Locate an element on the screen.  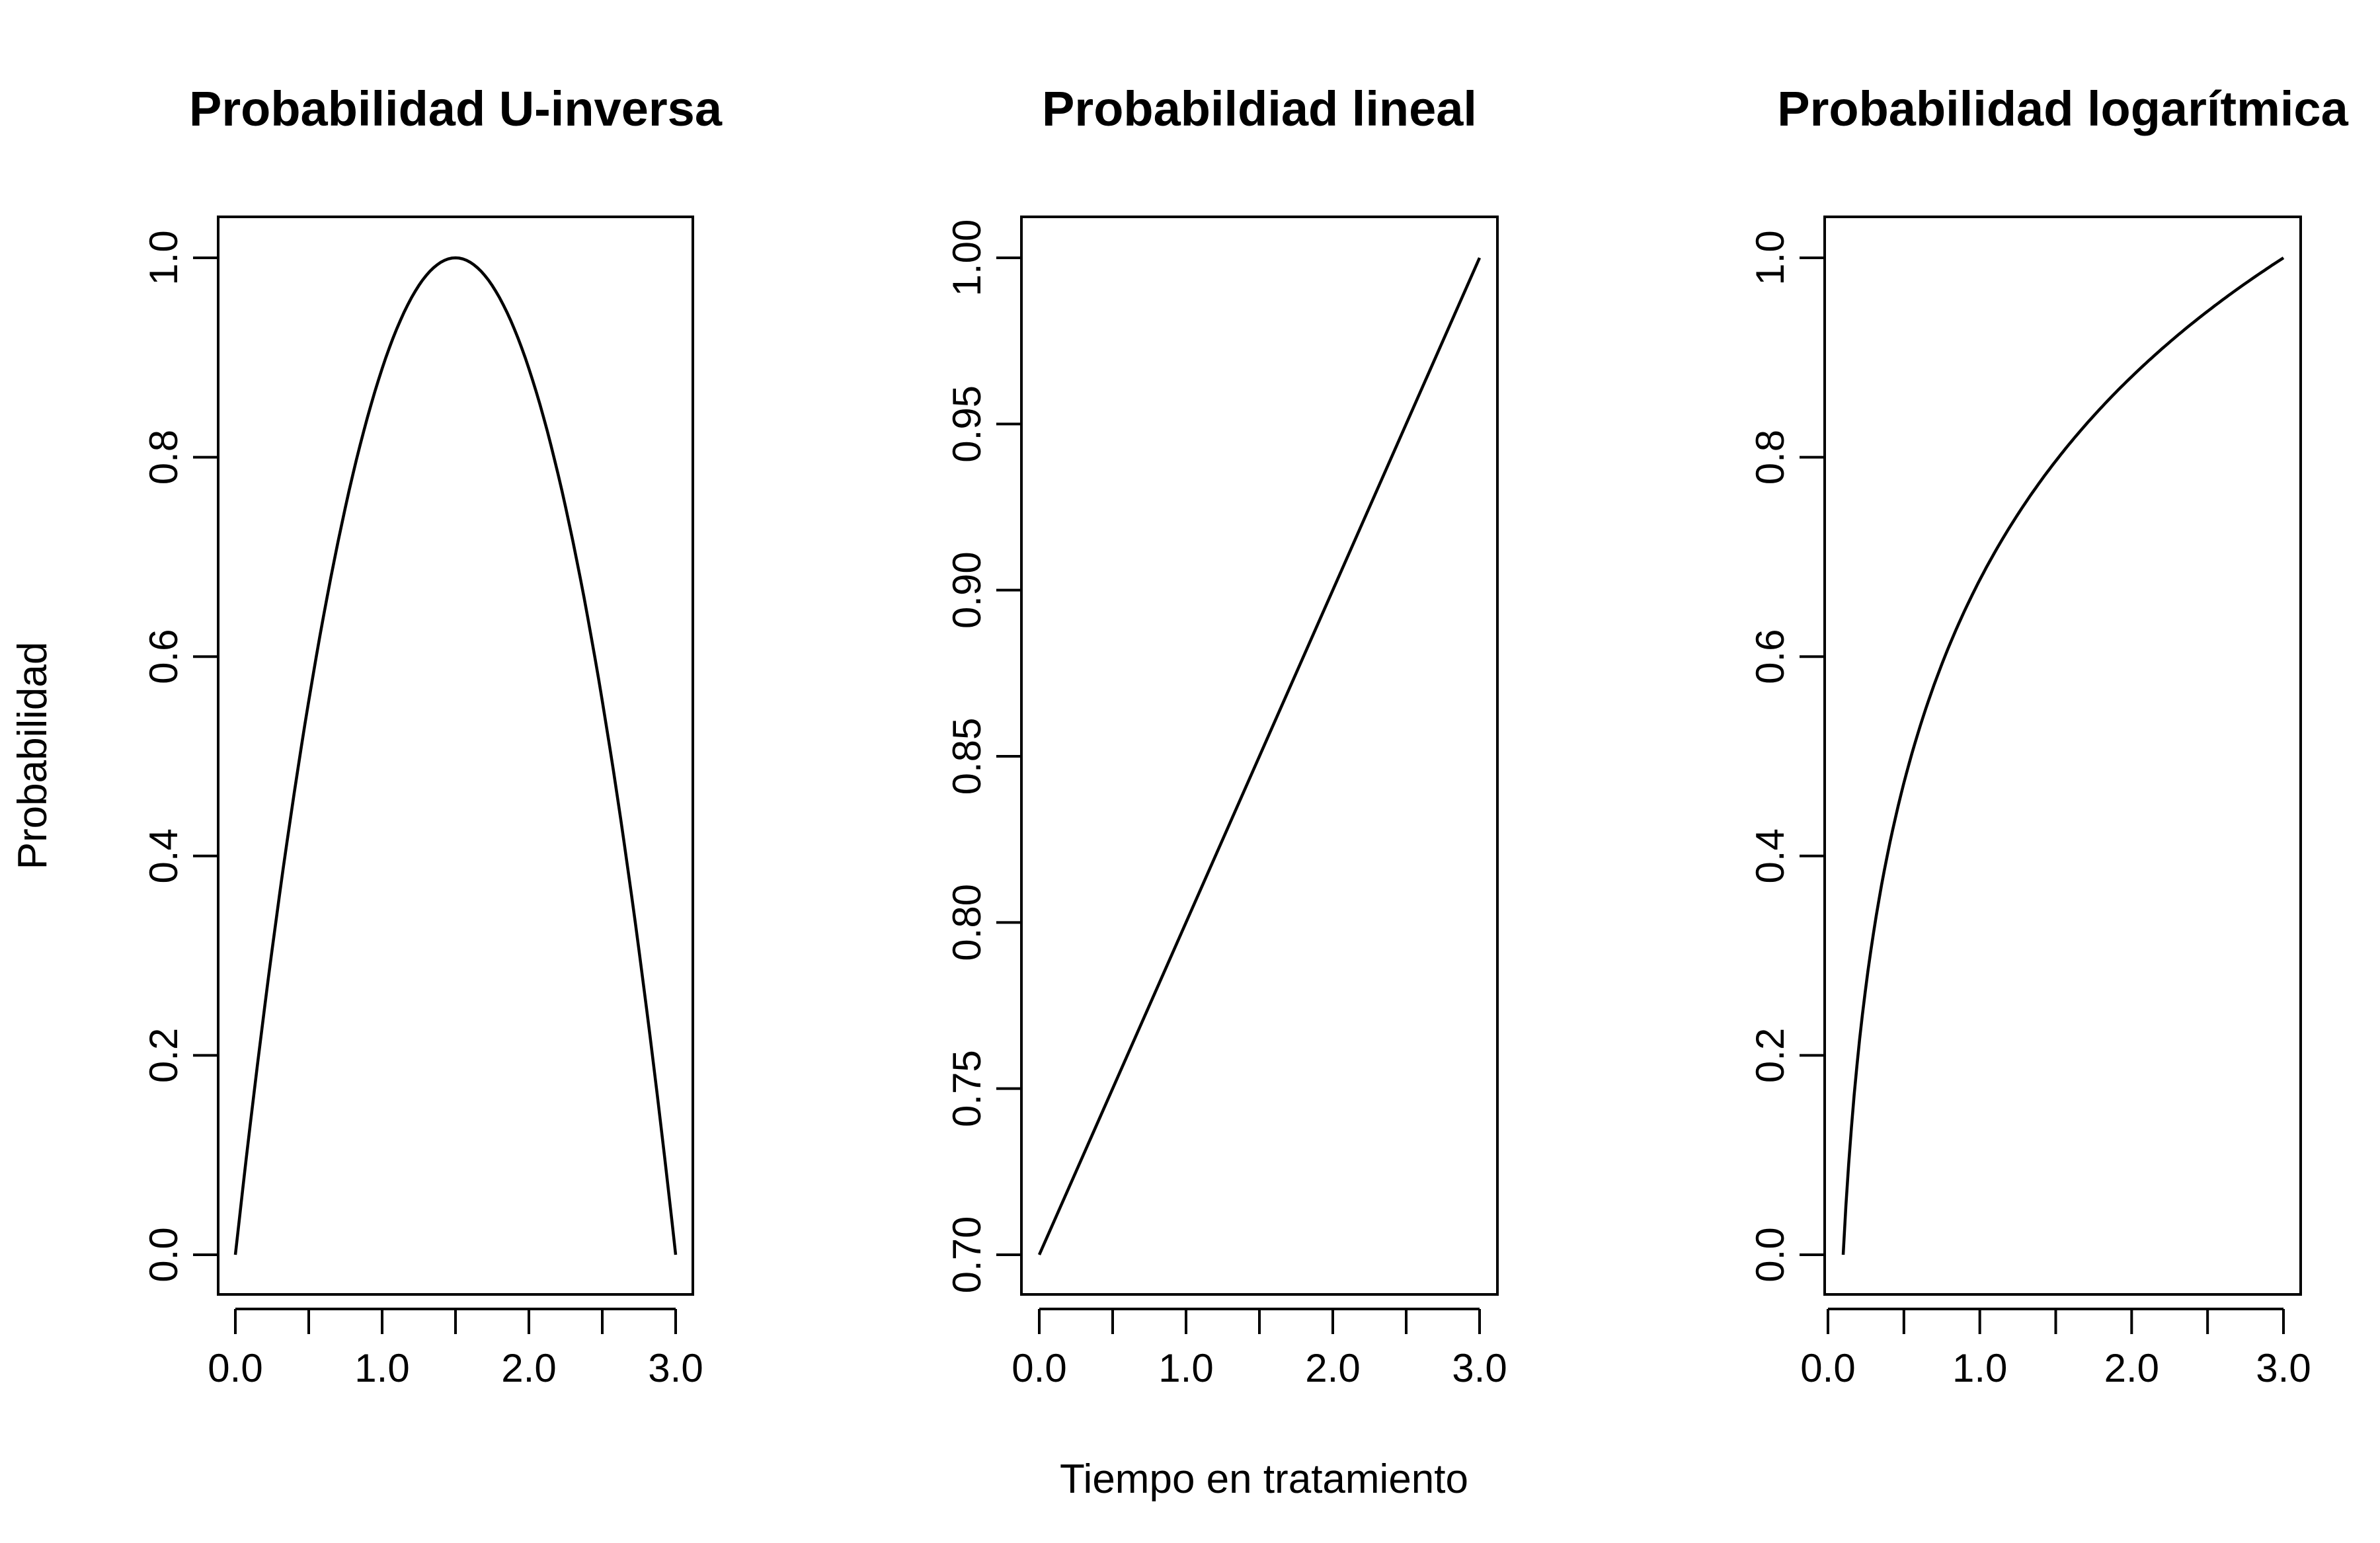
y-tick-label: 0.80 is located at coordinates (967, 923).